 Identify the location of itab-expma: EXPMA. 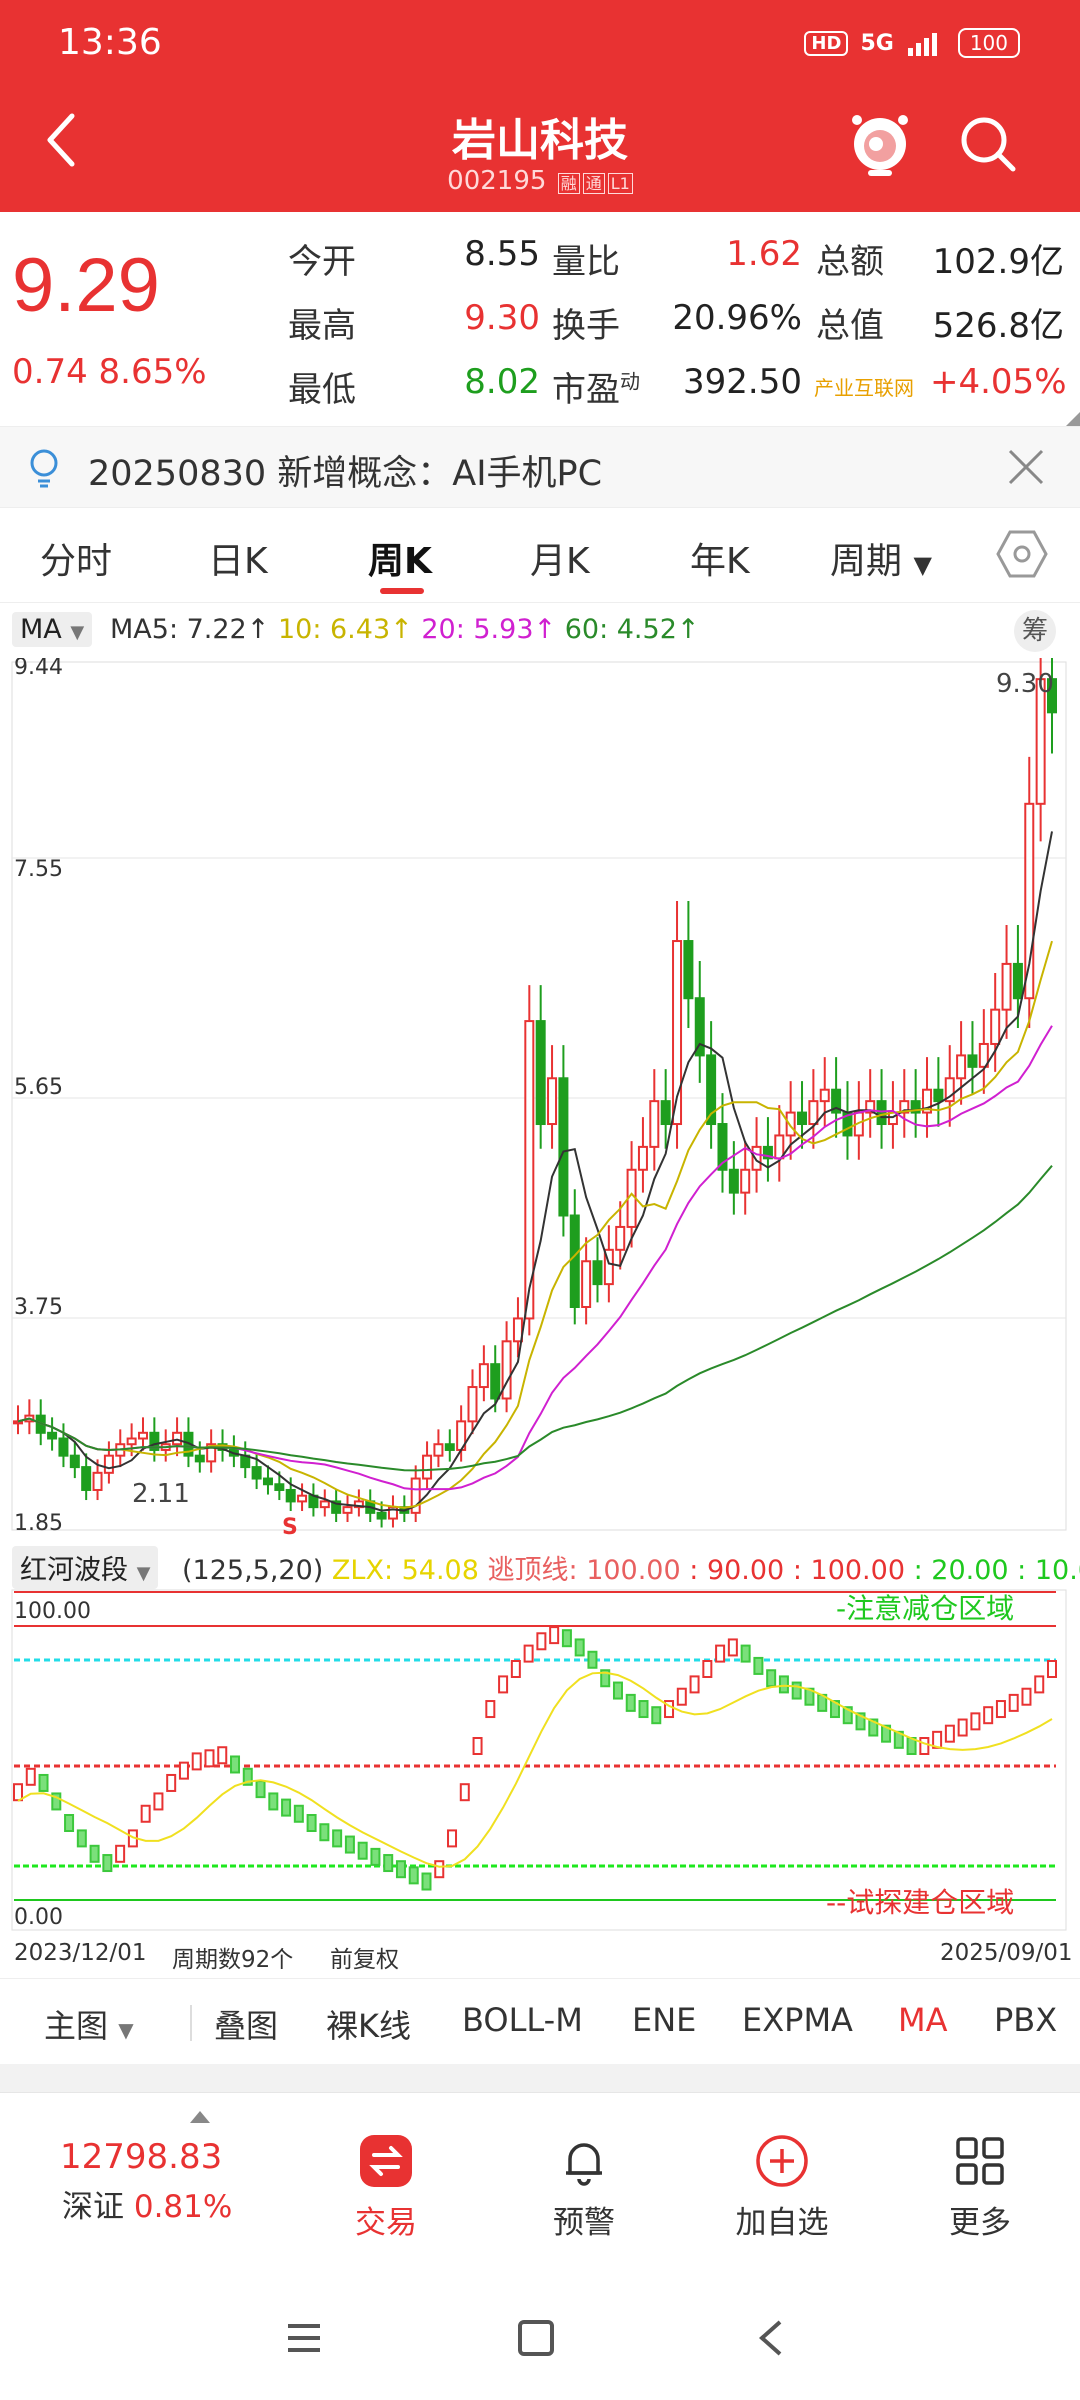
(797, 2020).